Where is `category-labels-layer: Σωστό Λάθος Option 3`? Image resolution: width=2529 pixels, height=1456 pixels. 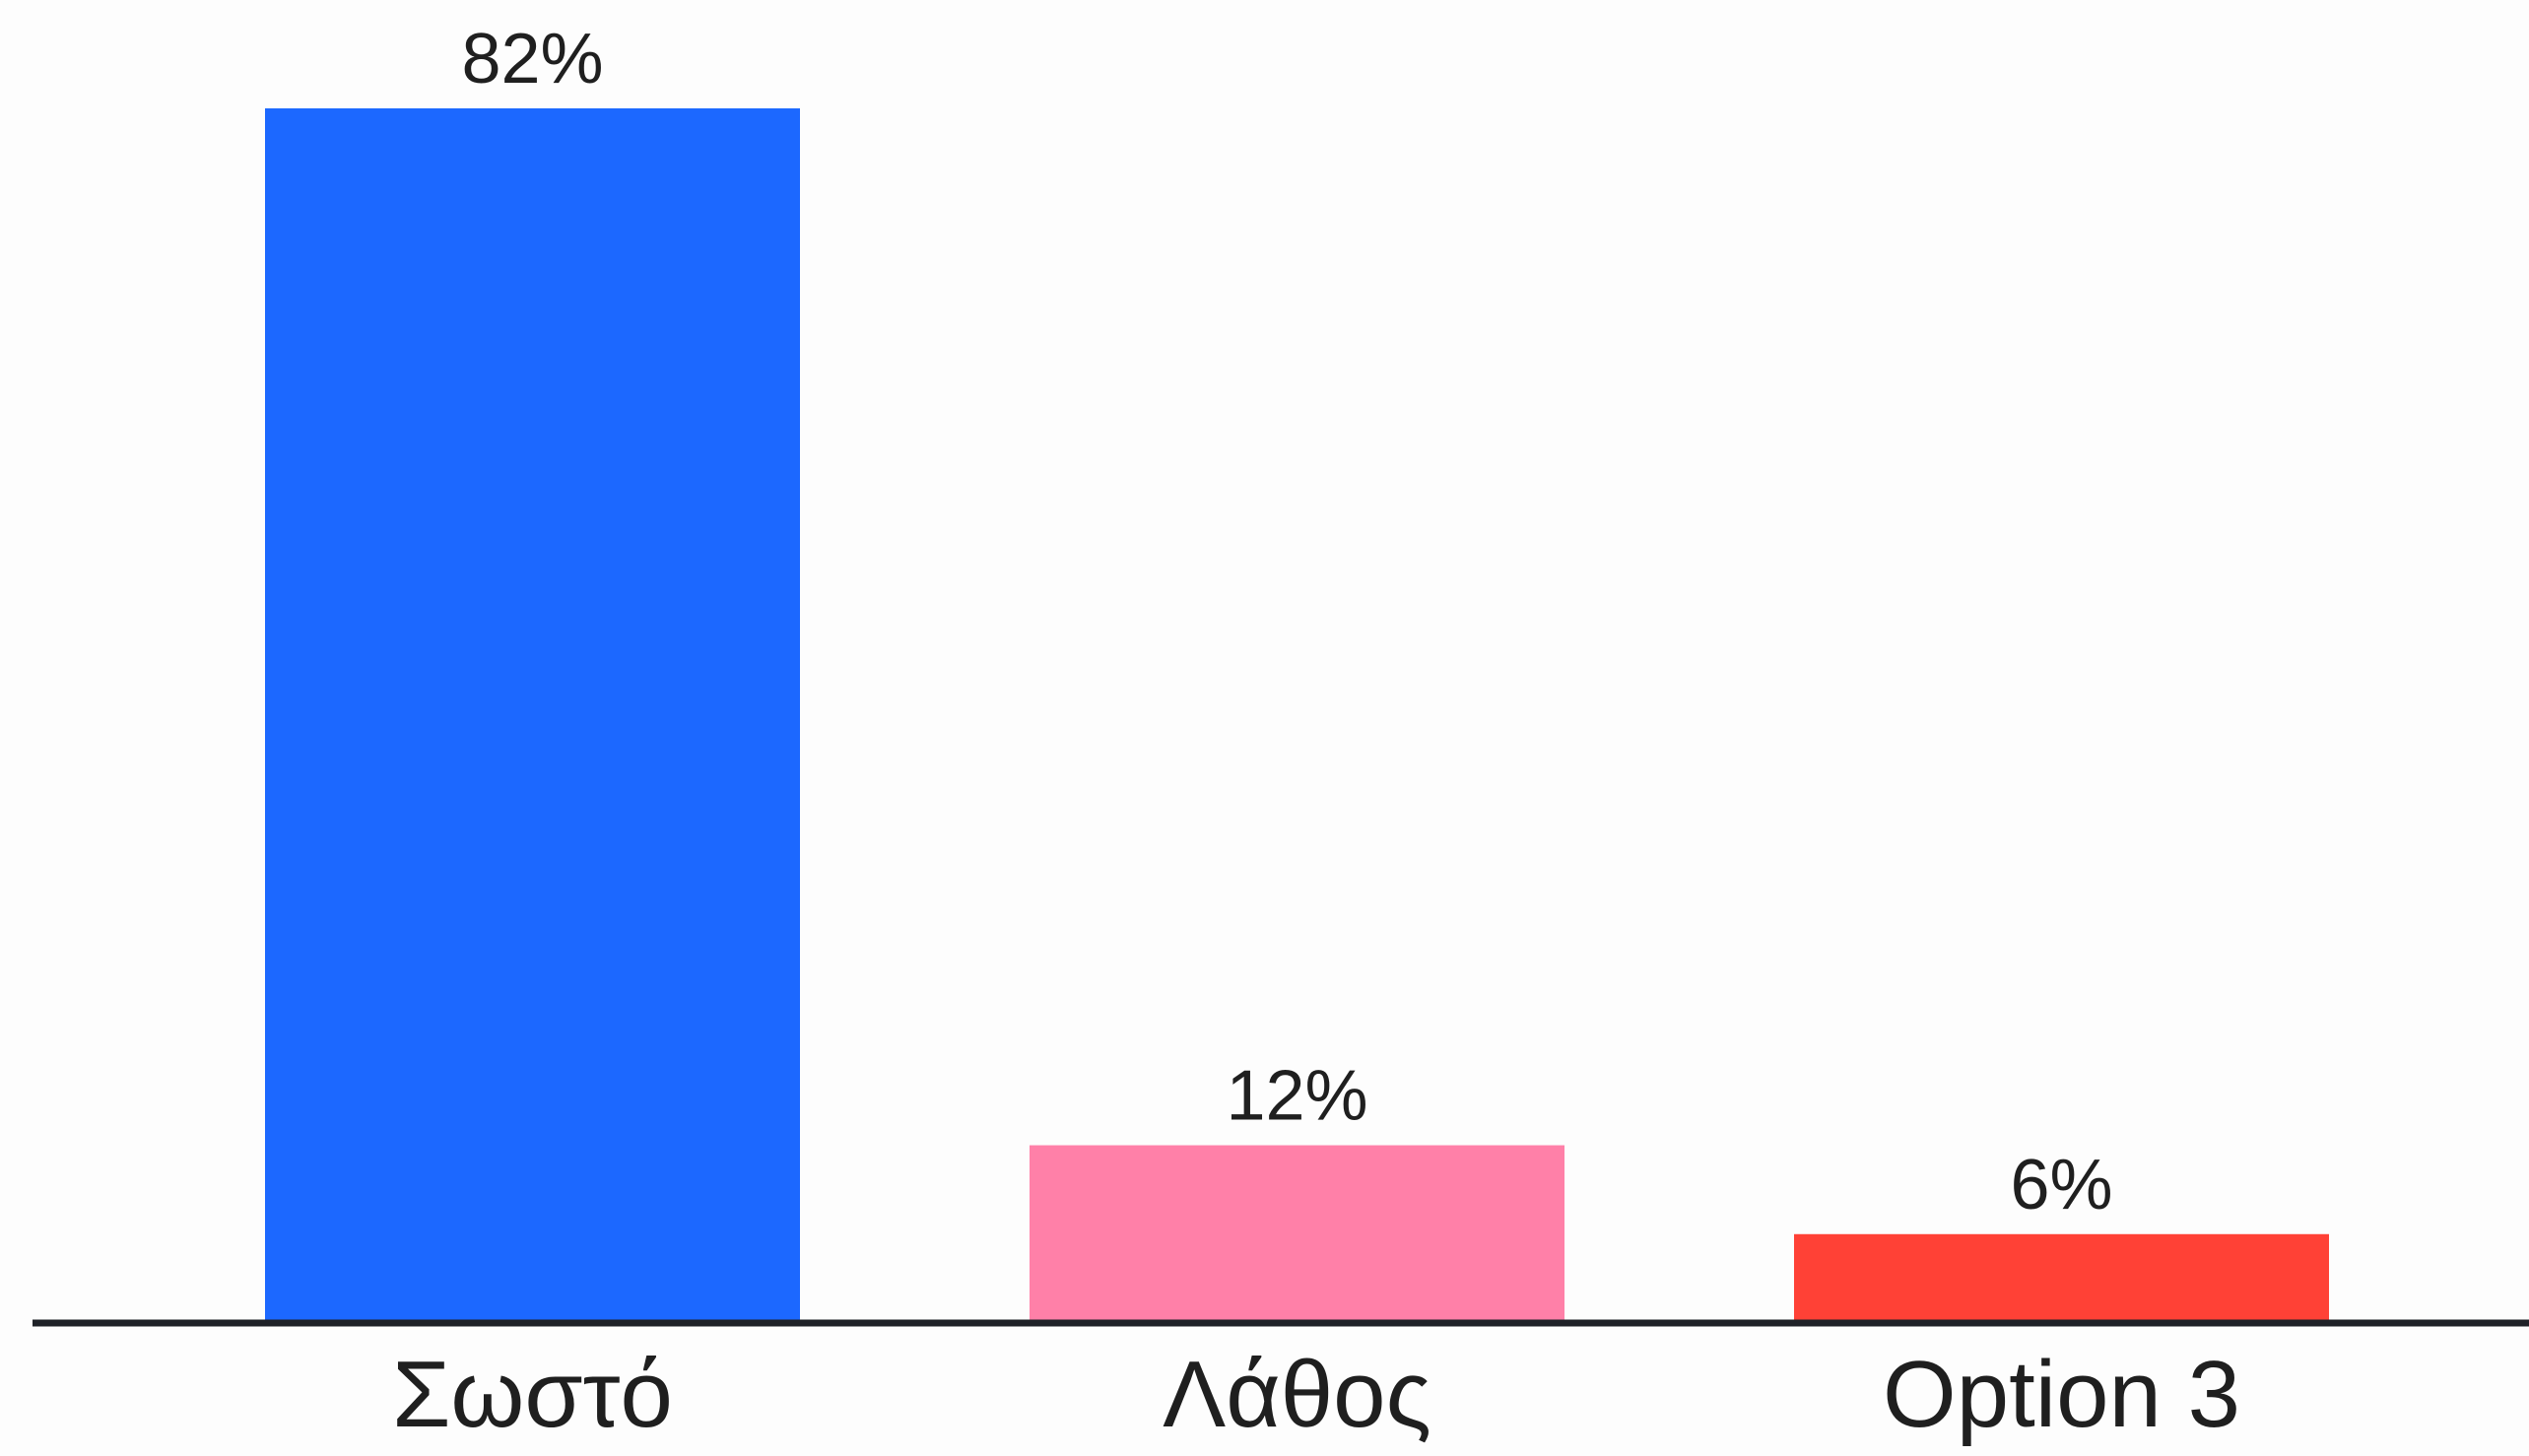 category-labels-layer: Σωστό Λάθος Option 3 is located at coordinates (1316, 1394).